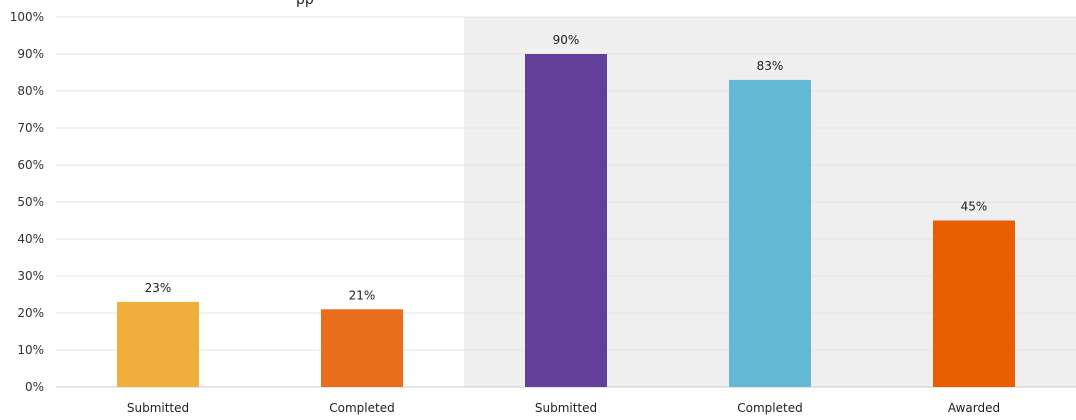  What do you see at coordinates (27, 17) in the screenshot?
I see `y-tick-label: 100%` at bounding box center [27, 17].